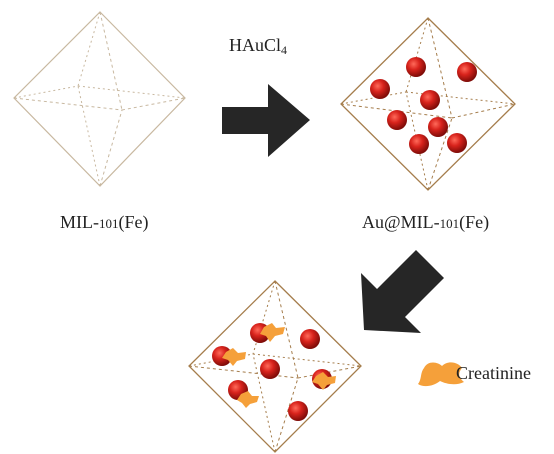  What do you see at coordinates (402, 291) in the screenshot?
I see `down-left-arrow-icon` at bounding box center [402, 291].